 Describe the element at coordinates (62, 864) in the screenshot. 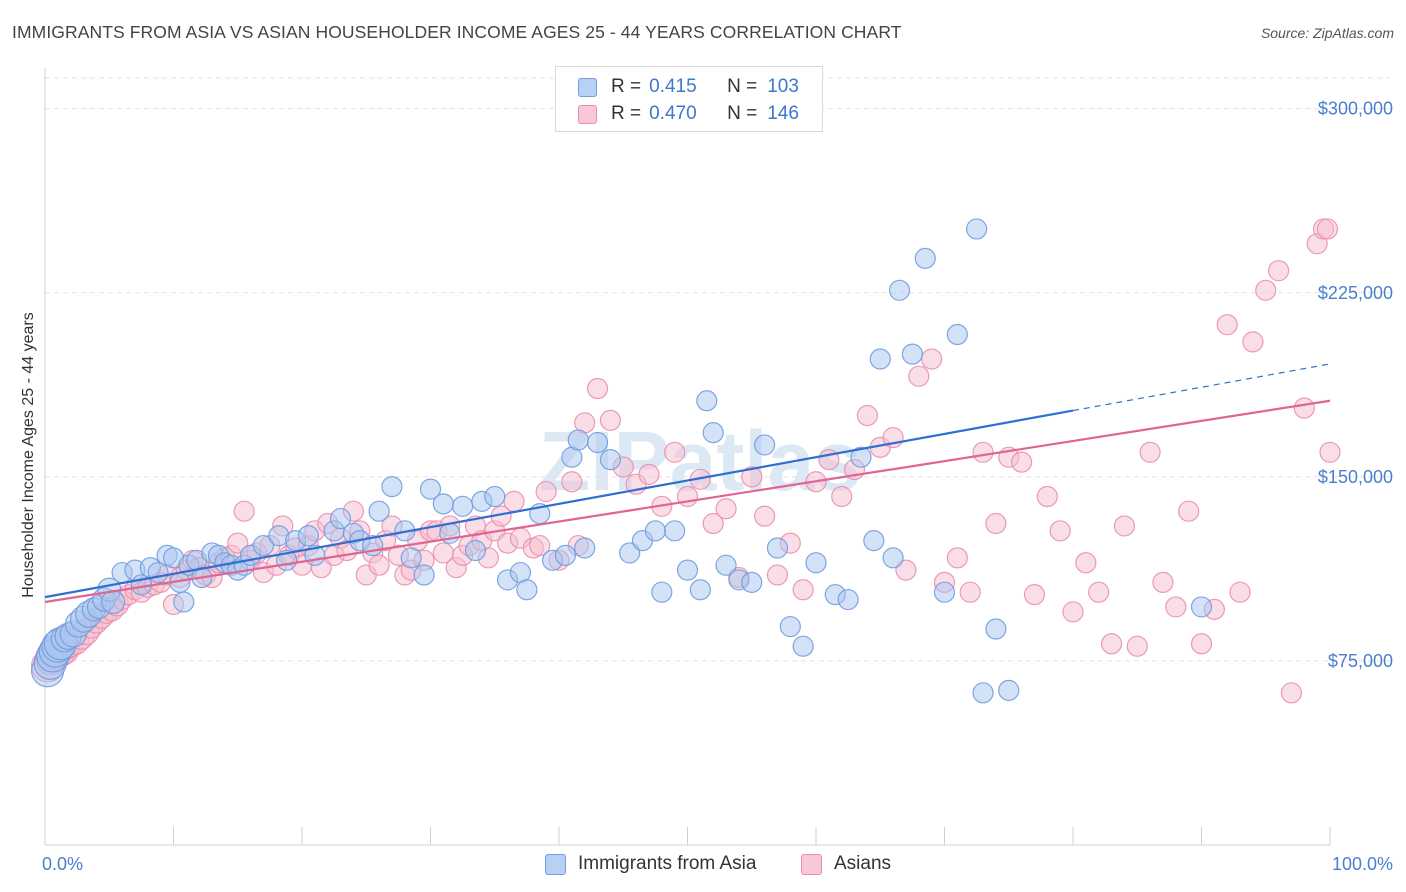

I see `x-tick-label: 0.0%` at that location.